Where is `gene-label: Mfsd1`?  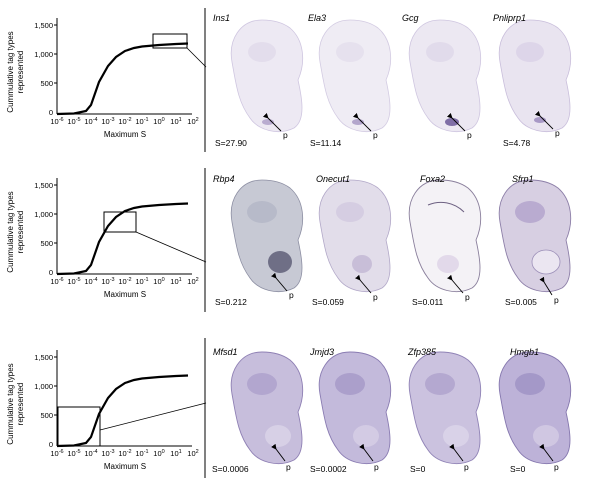
gene-label: Mfsd1 is located at coordinates (225, 352).